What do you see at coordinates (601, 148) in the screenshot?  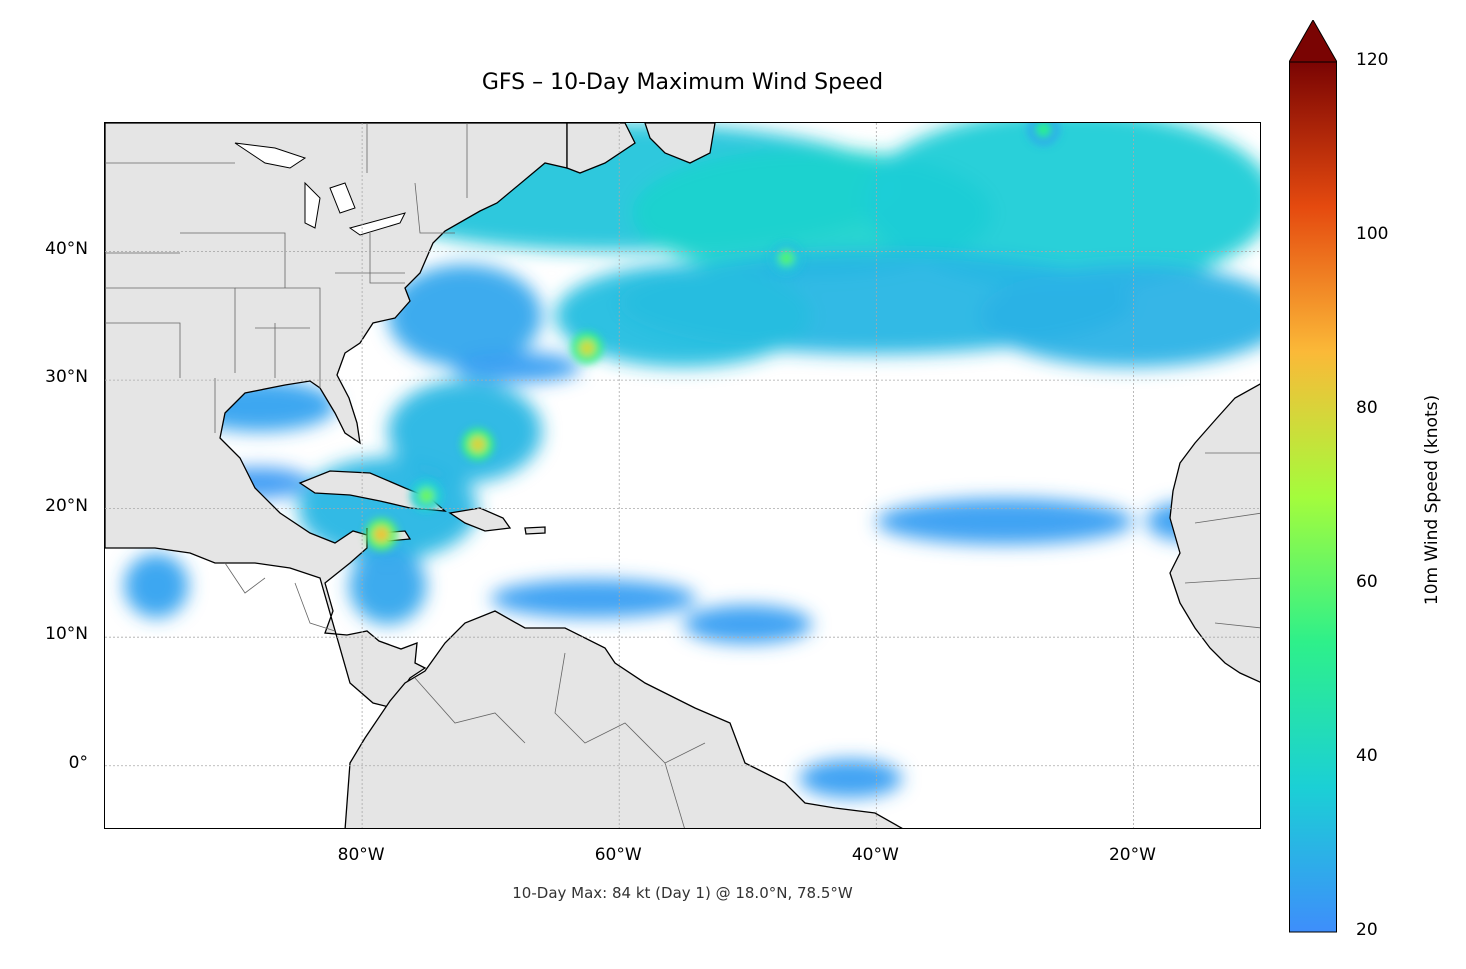 I see `land-nova-scotia` at bounding box center [601, 148].